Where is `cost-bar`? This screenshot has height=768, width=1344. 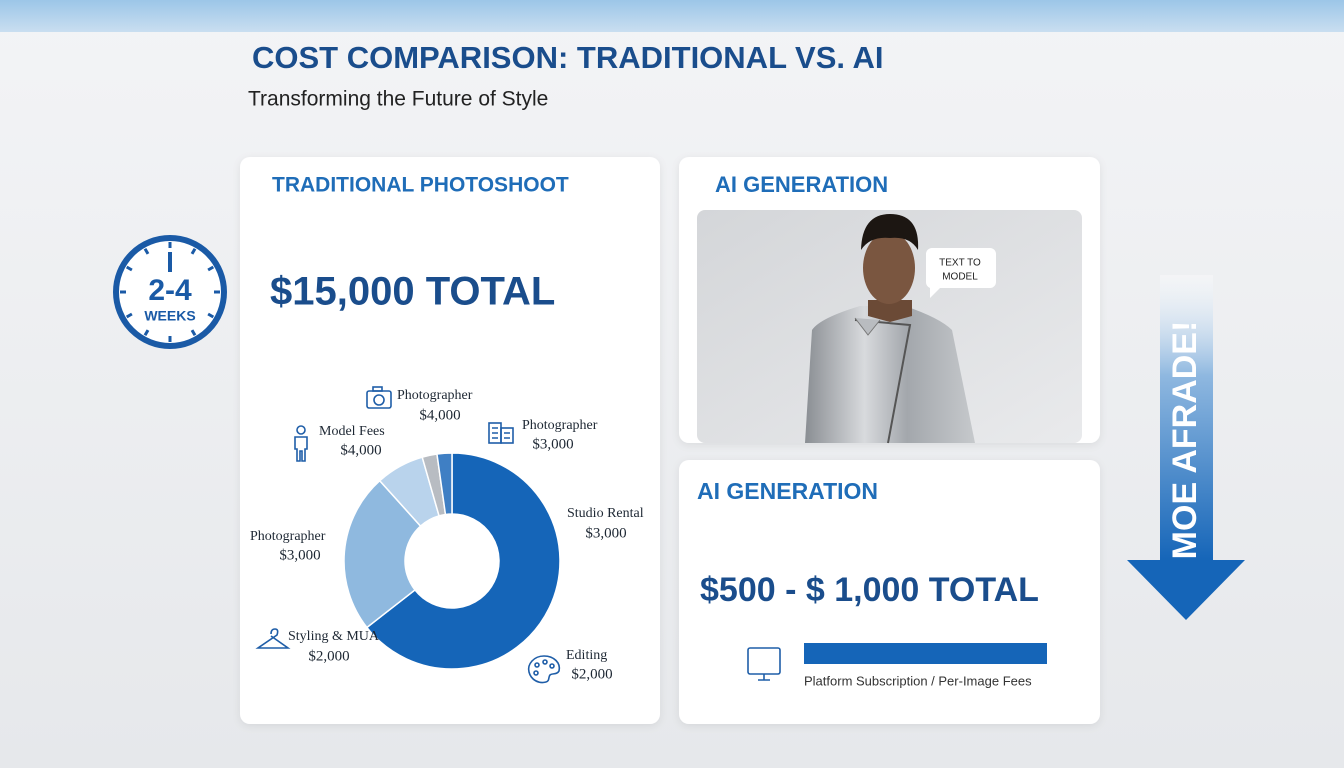
cost-bar is located at coordinates (925, 653).